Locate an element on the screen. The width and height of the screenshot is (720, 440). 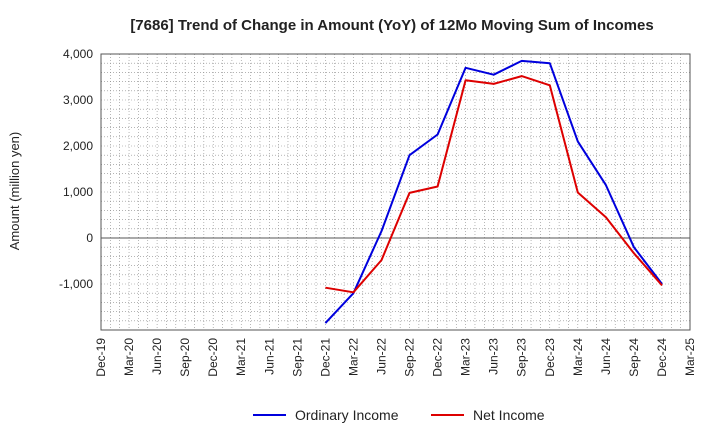
x-tick-label: Dec-22 is located at coordinates (438, 357).